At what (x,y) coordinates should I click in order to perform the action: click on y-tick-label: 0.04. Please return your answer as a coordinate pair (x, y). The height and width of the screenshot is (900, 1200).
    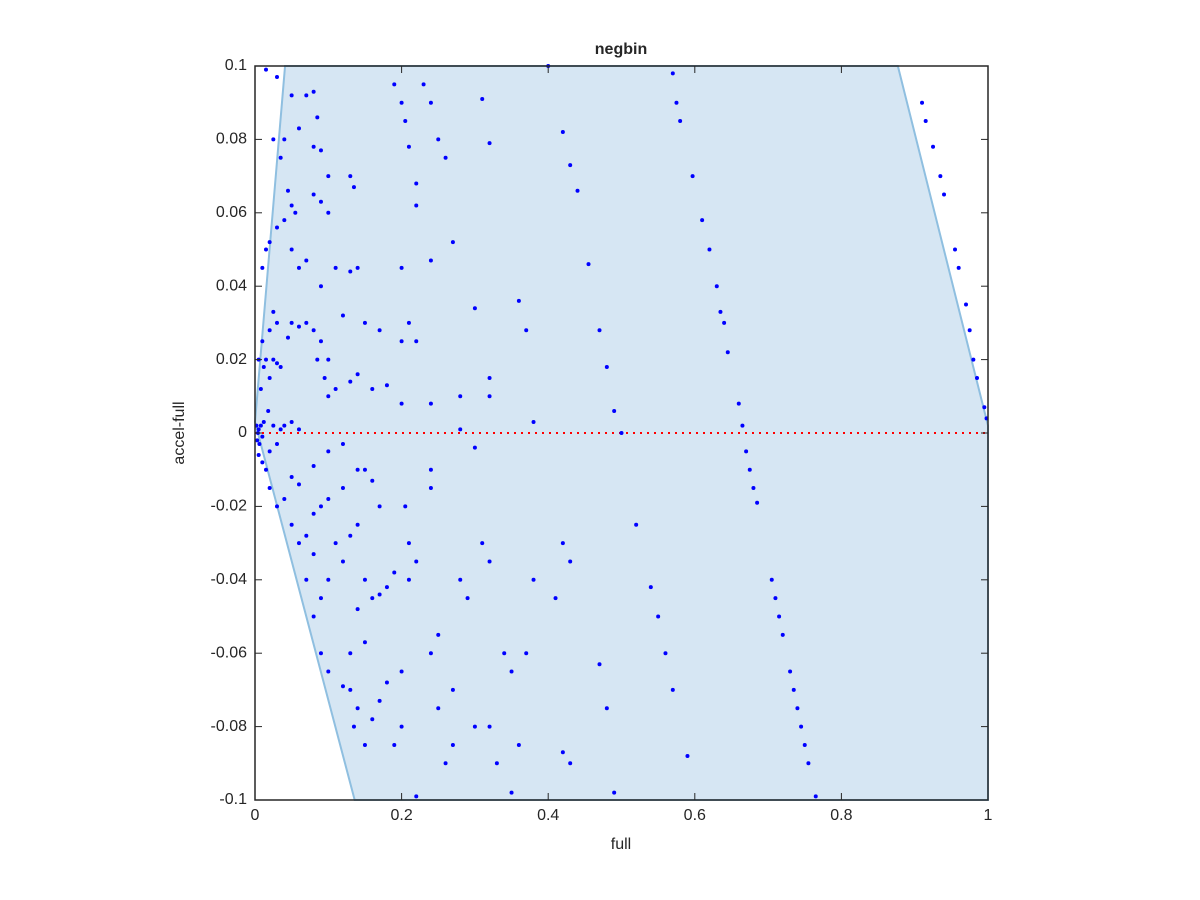
    Looking at the image, I should click on (231, 285).